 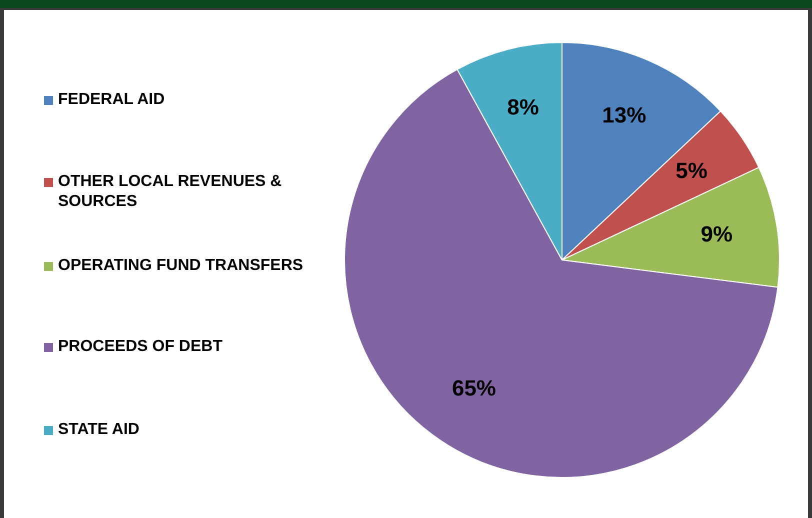 I want to click on legend-label: OTHER LOCAL REVENUES & SOURCES, so click(x=170, y=192).